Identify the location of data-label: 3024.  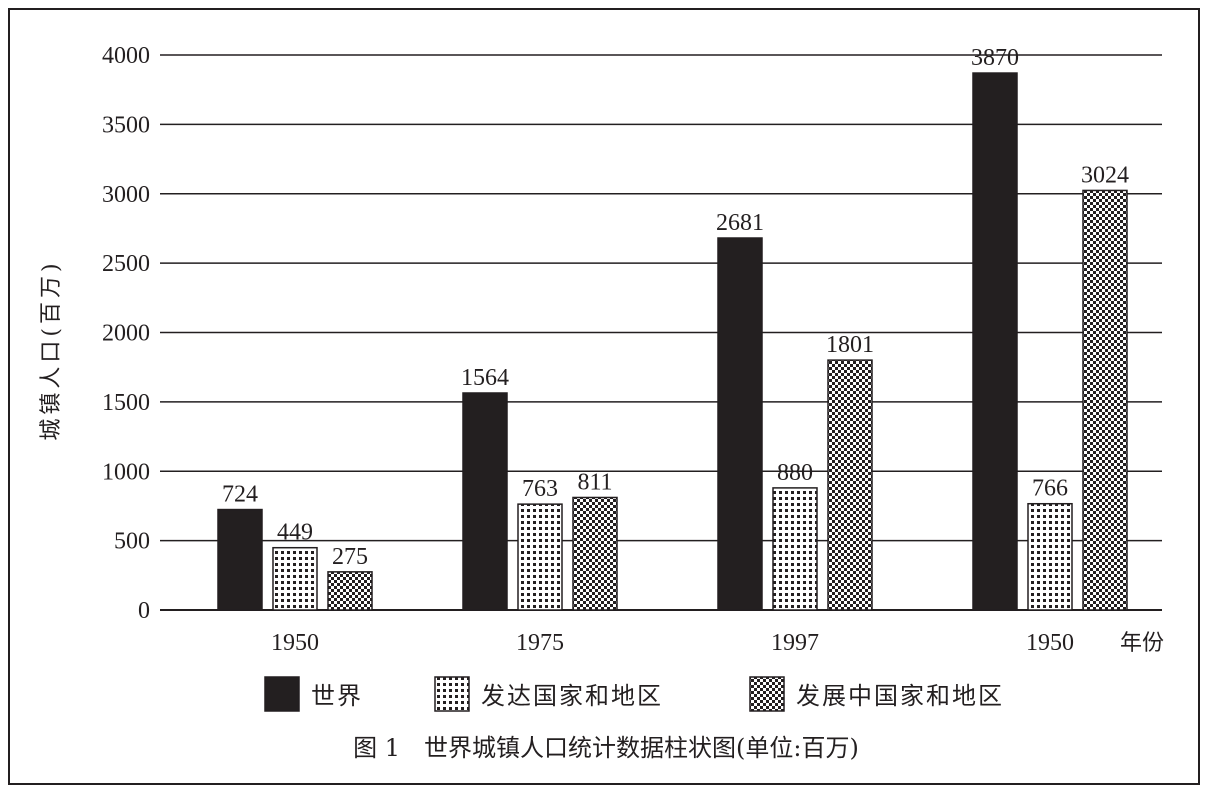
(1105, 175).